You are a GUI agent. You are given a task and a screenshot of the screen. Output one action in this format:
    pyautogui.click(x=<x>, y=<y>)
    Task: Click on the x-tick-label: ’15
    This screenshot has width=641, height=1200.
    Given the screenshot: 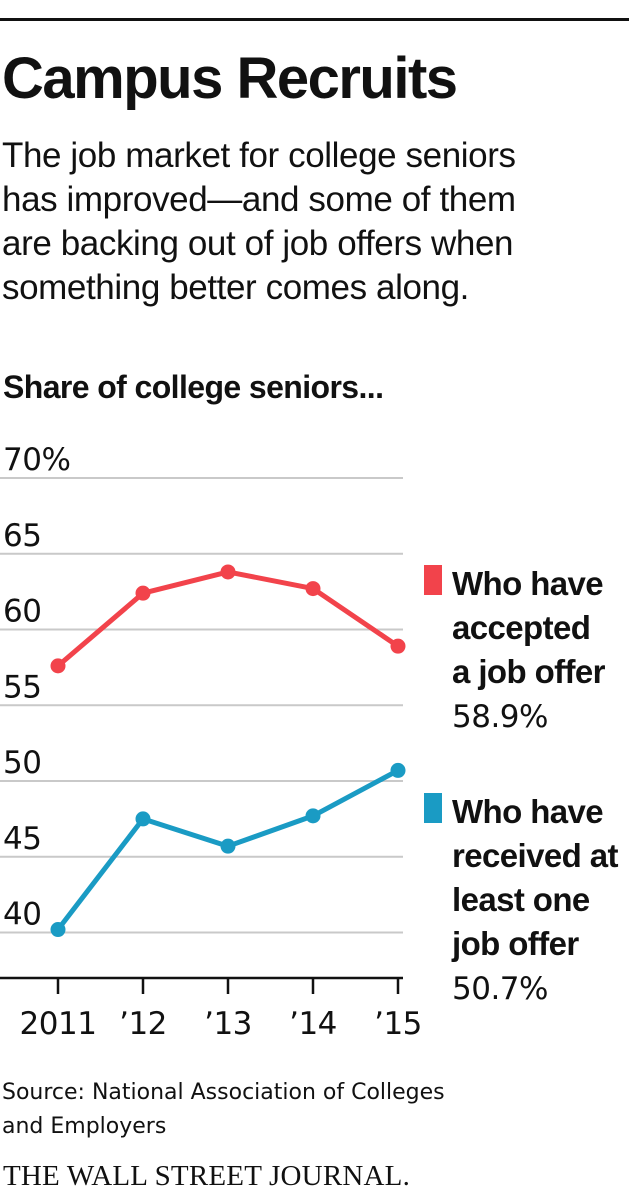 What is the action you would take?
    pyautogui.click(x=398, y=1024)
    